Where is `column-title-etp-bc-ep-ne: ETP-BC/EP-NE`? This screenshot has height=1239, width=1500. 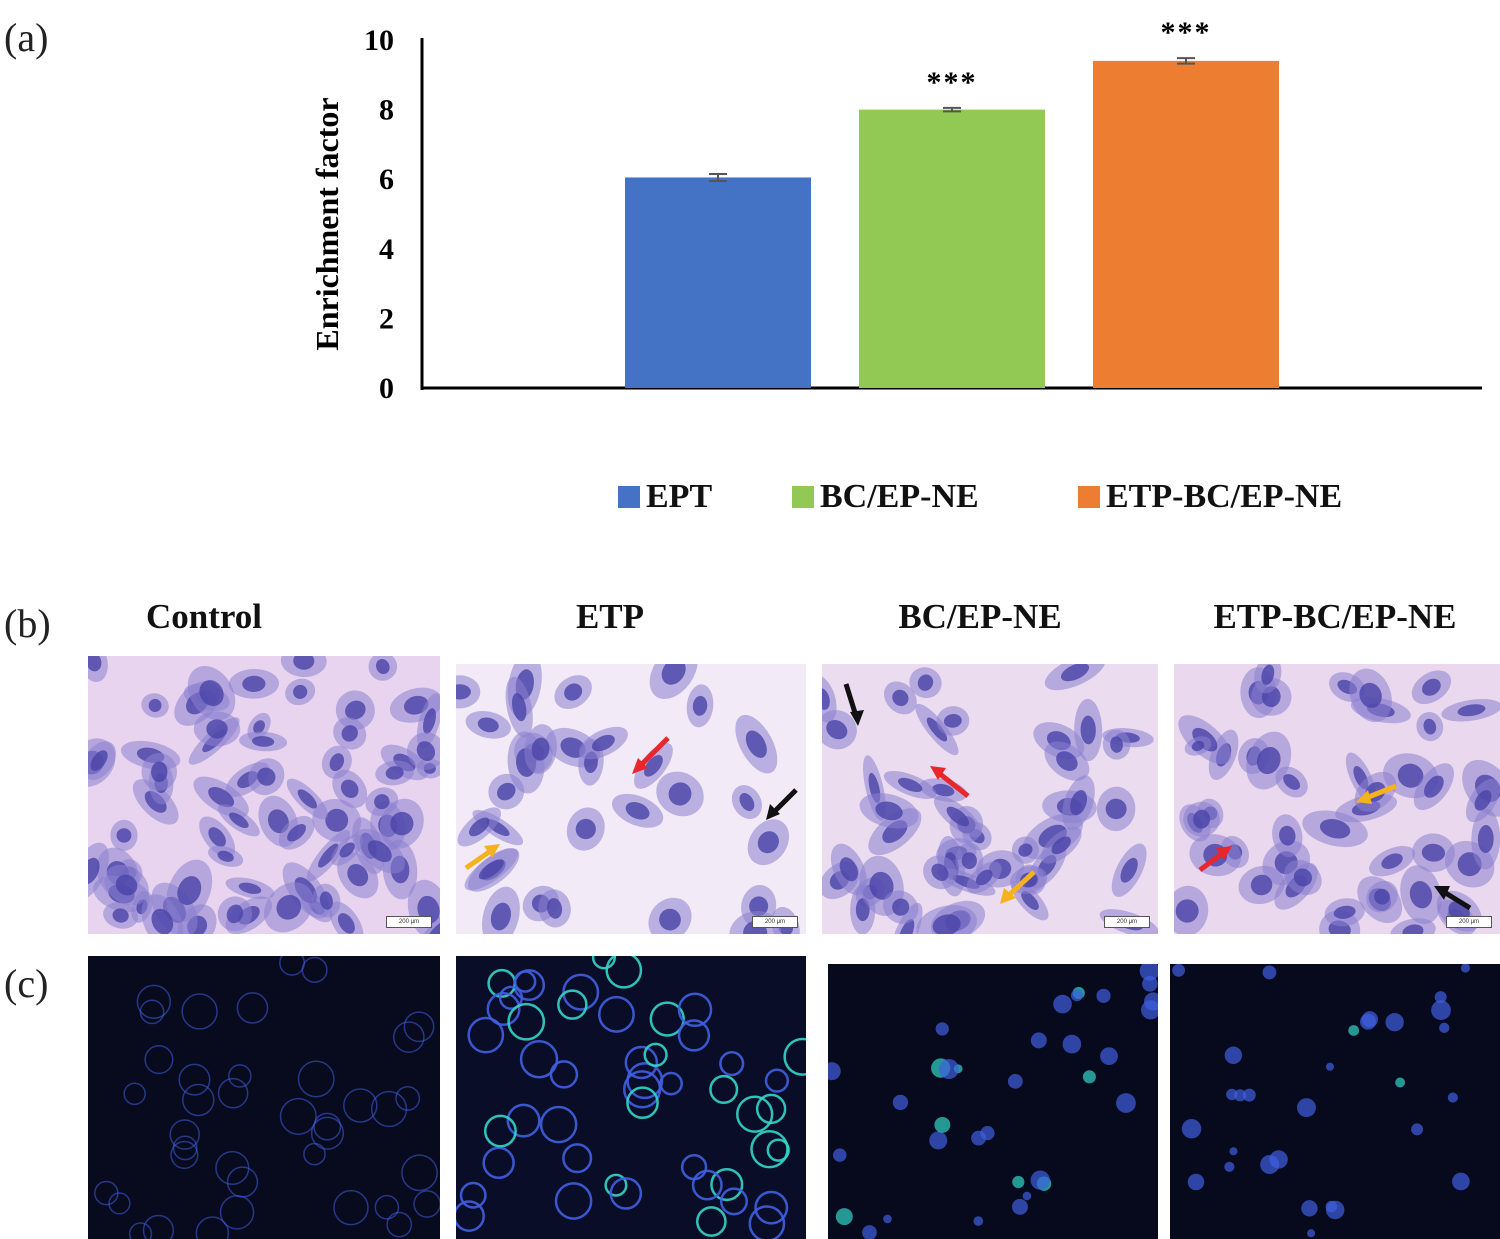 column-title-etp-bc-ep-ne: ETP-BC/EP-NE is located at coordinates (1335, 616).